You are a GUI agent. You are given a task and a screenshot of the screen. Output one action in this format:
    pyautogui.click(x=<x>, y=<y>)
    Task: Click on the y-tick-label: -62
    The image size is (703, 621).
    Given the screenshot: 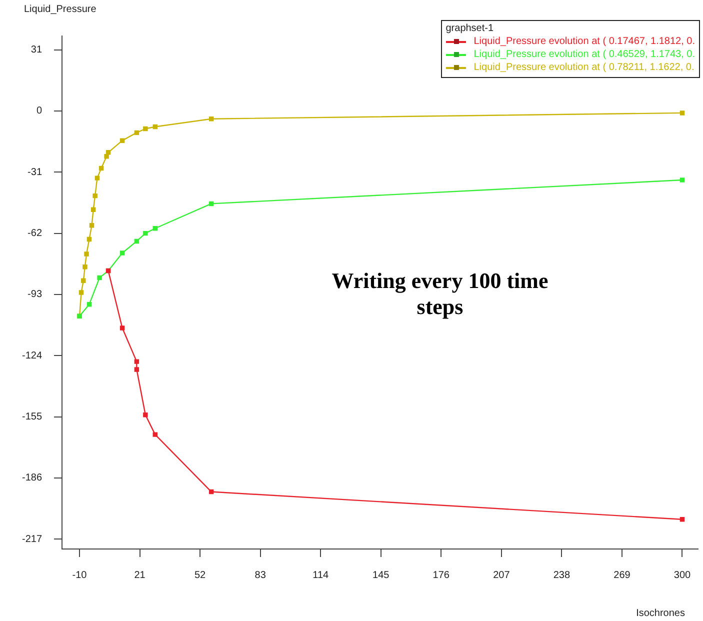 What is the action you would take?
    pyautogui.click(x=35, y=234)
    